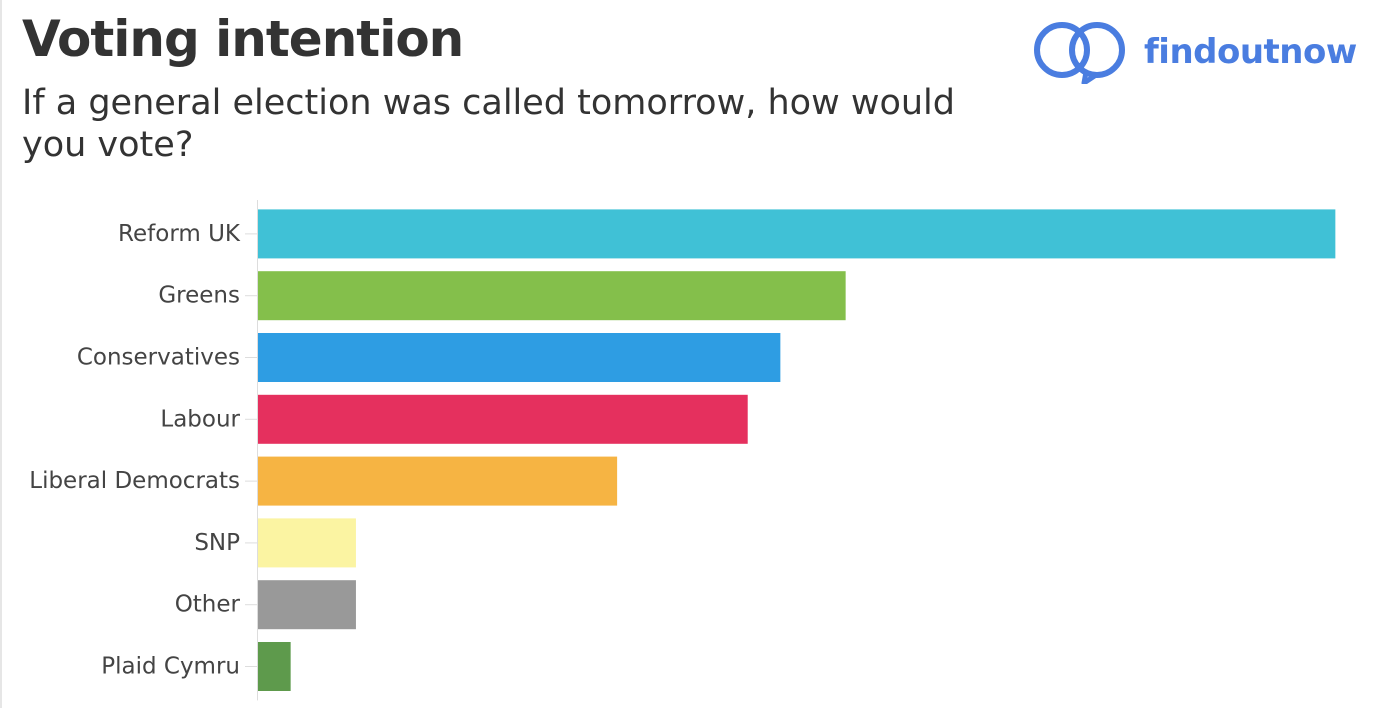 Image resolution: width=1395 pixels, height=708 pixels. I want to click on category-label: Reform UK, so click(179, 234).